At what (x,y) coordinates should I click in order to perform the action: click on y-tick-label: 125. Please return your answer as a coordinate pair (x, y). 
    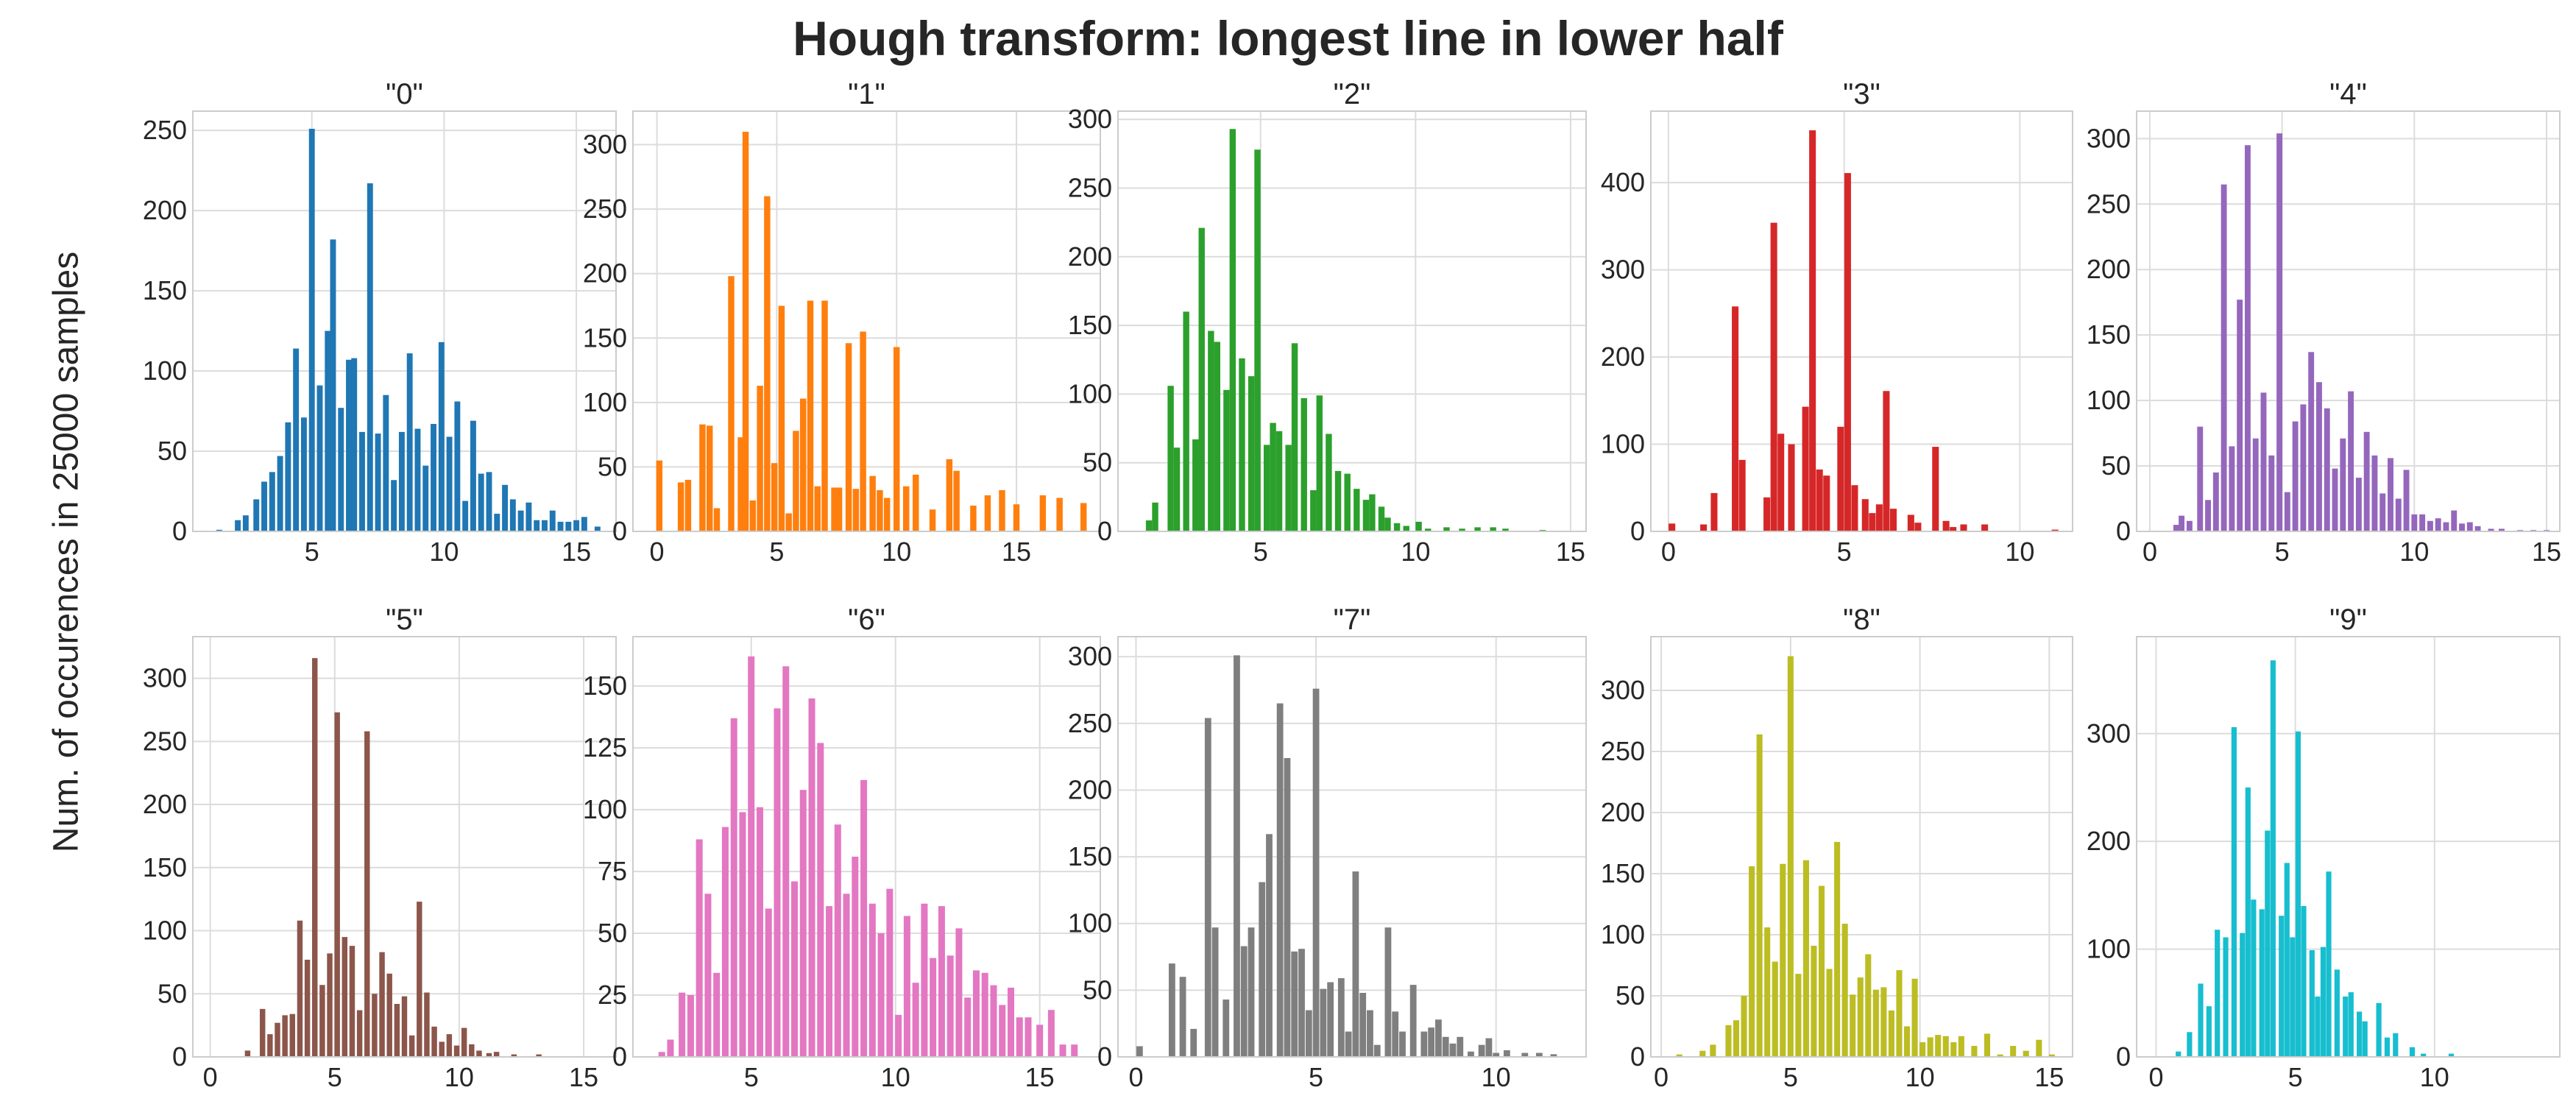
    Looking at the image, I should click on (605, 747).